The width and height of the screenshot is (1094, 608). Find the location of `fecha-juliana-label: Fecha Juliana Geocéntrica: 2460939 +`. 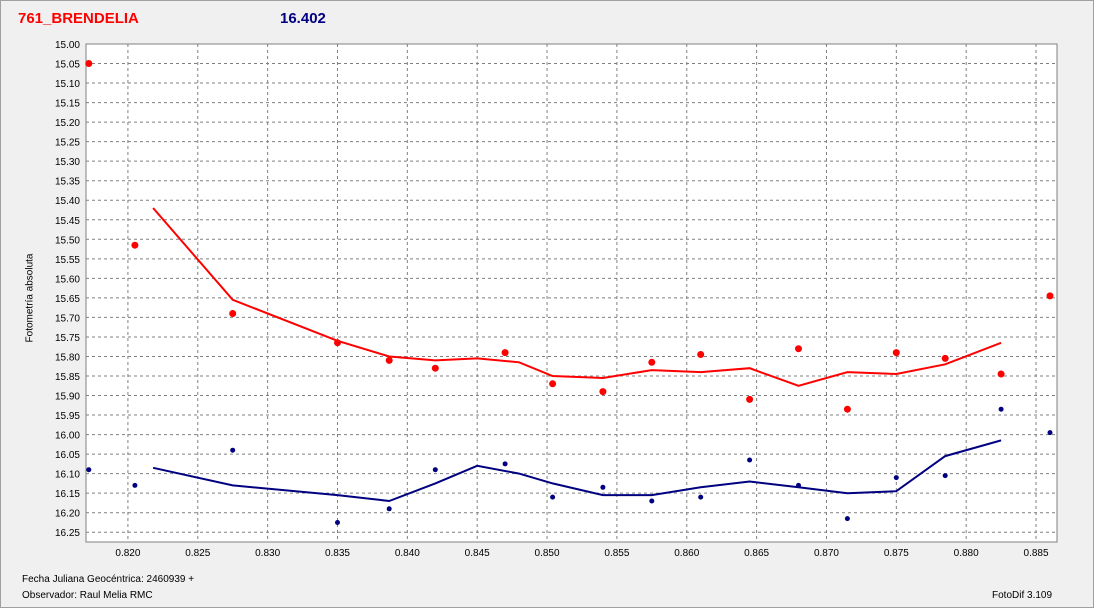

fecha-juliana-label: Fecha Juliana Geocéntrica: 2460939 + is located at coordinates (108, 579).